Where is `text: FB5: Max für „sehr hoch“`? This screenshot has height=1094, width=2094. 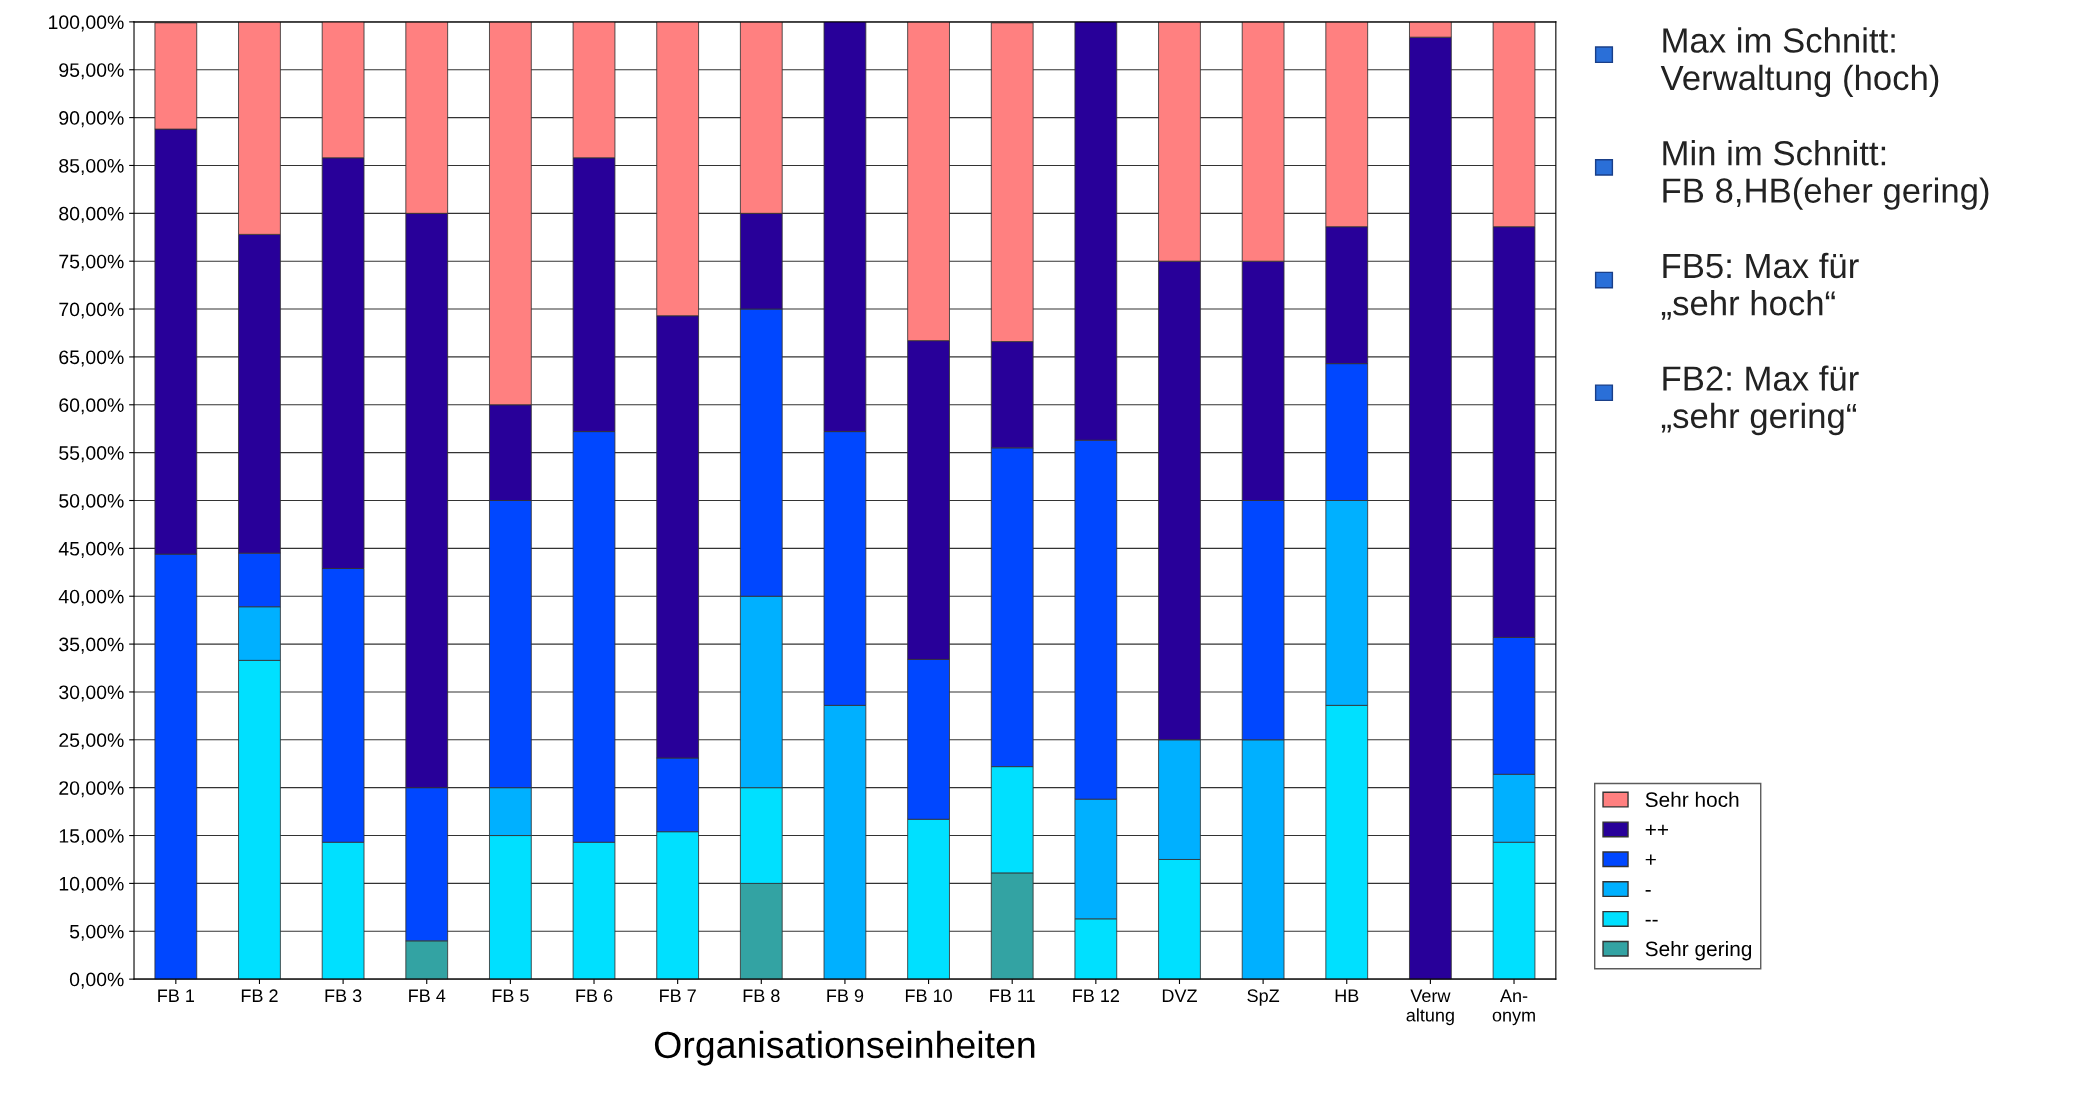
text: FB5: Max für „sehr hoch“ is located at coordinates (1760, 286).